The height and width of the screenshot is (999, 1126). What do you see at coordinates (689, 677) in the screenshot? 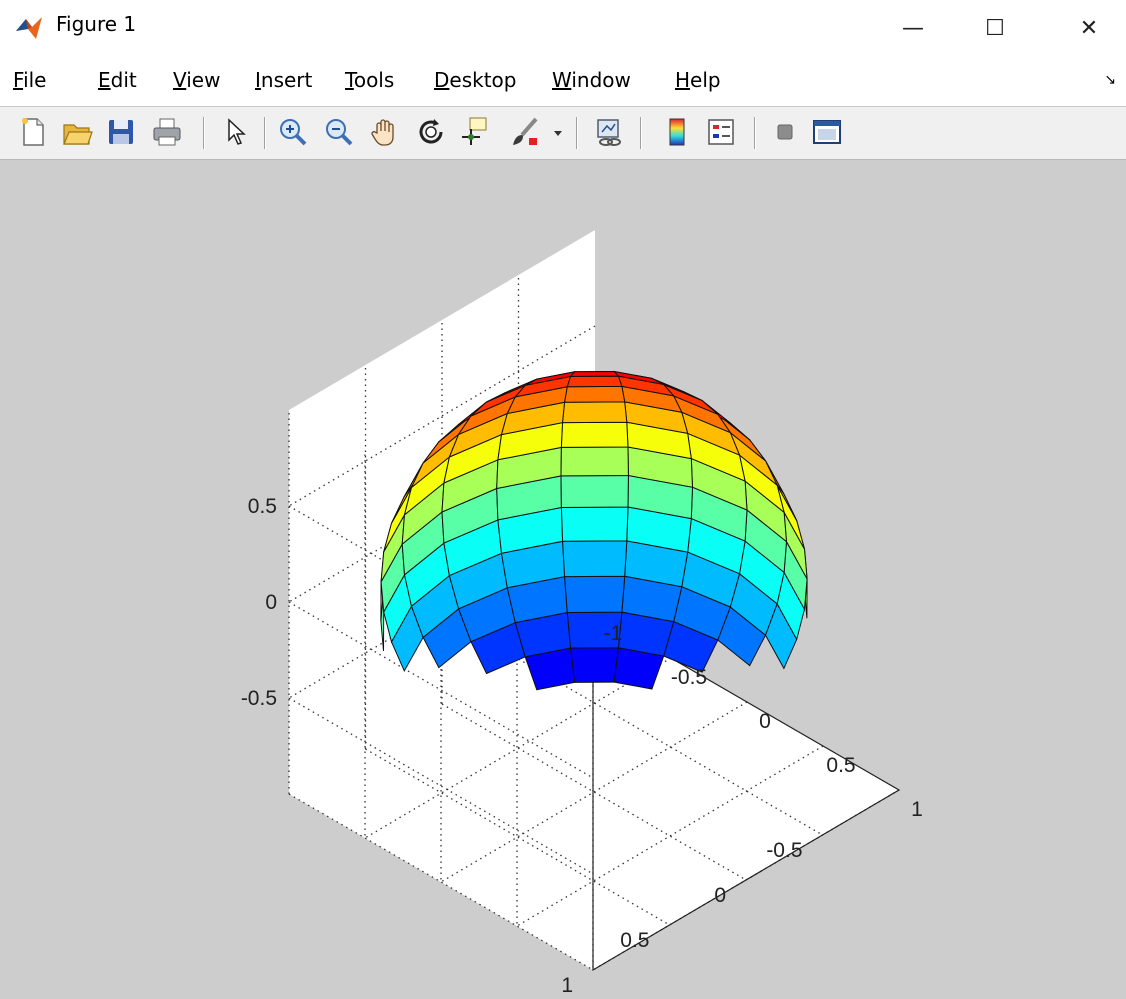
I see `x-tick-label: -0.5` at bounding box center [689, 677].